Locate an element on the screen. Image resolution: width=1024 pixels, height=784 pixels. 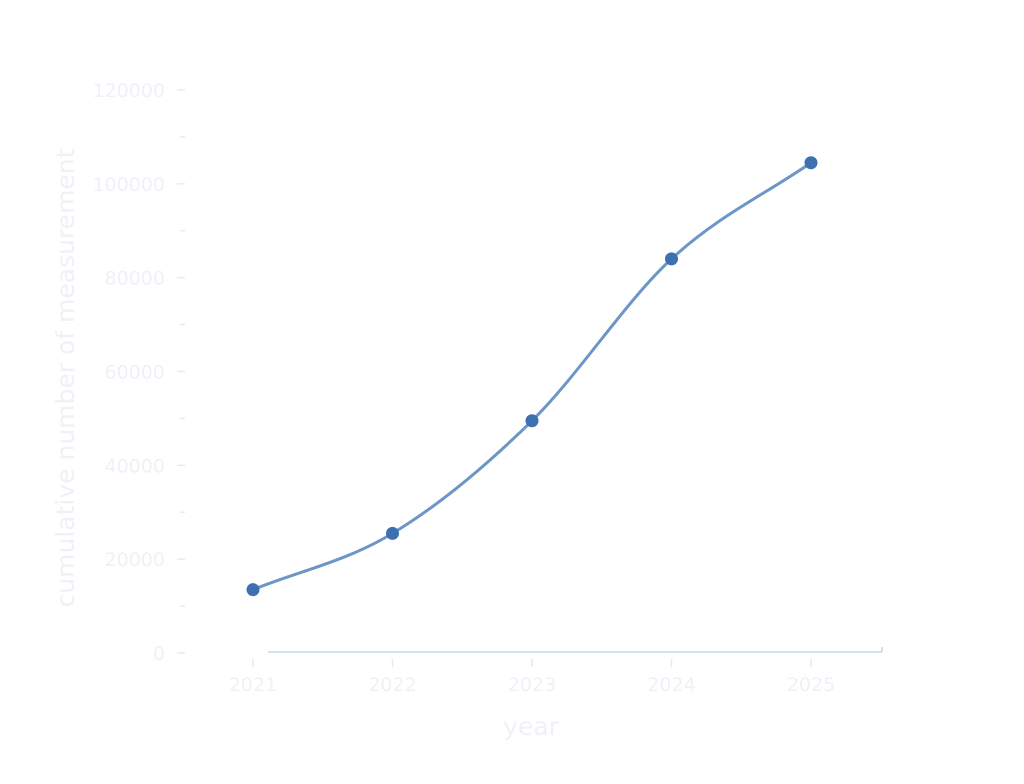
y-tick-label: 100000 is located at coordinates (128, 185).